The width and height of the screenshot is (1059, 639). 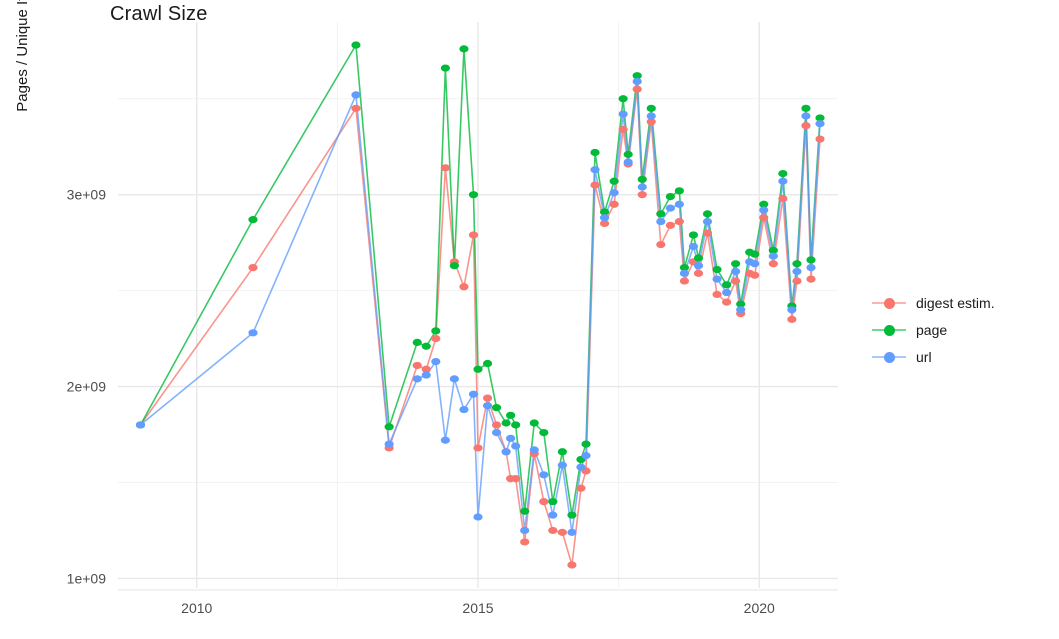 I want to click on legend-swatch-digest, so click(x=889, y=303).